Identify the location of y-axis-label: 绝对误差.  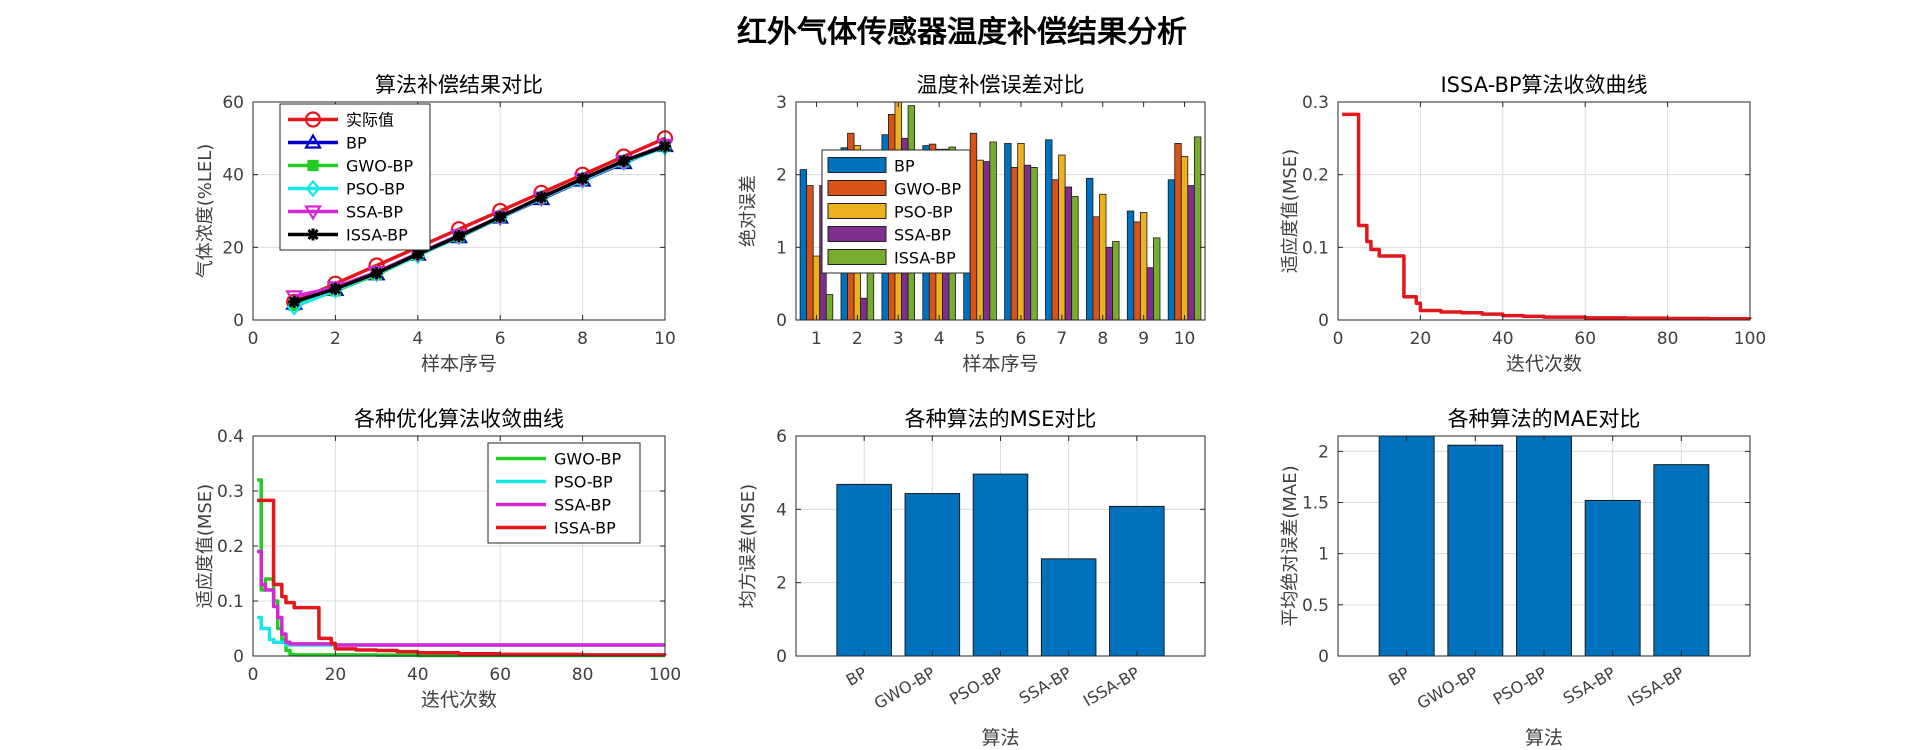
(748, 211).